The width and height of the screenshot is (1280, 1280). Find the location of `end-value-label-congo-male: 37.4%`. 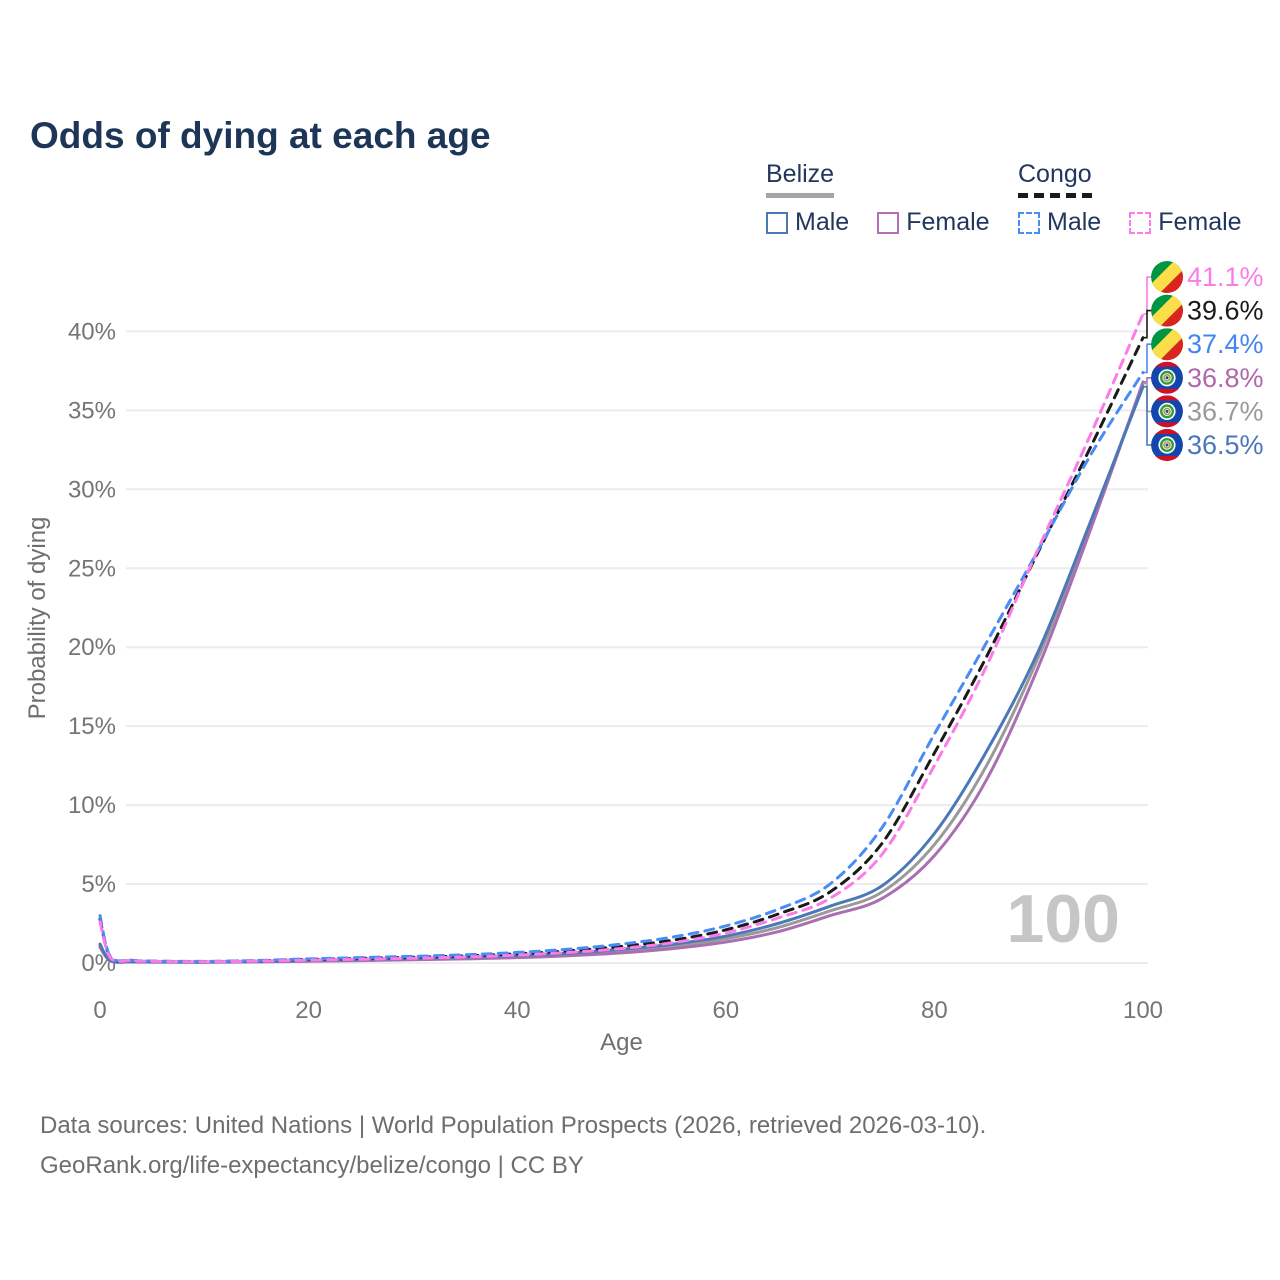

end-value-label-congo-male: 37.4% is located at coordinates (1225, 344).